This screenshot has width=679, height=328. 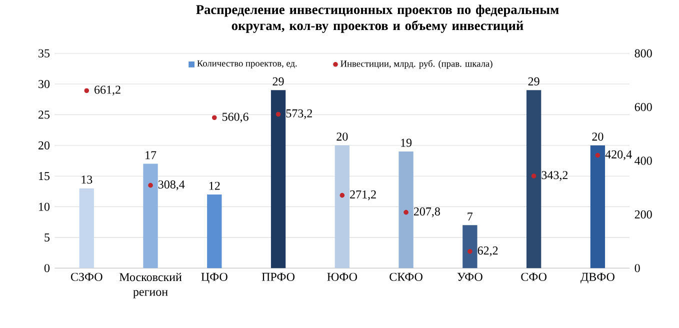 I want to click on y-tick-label: 35, so click(x=44, y=53).